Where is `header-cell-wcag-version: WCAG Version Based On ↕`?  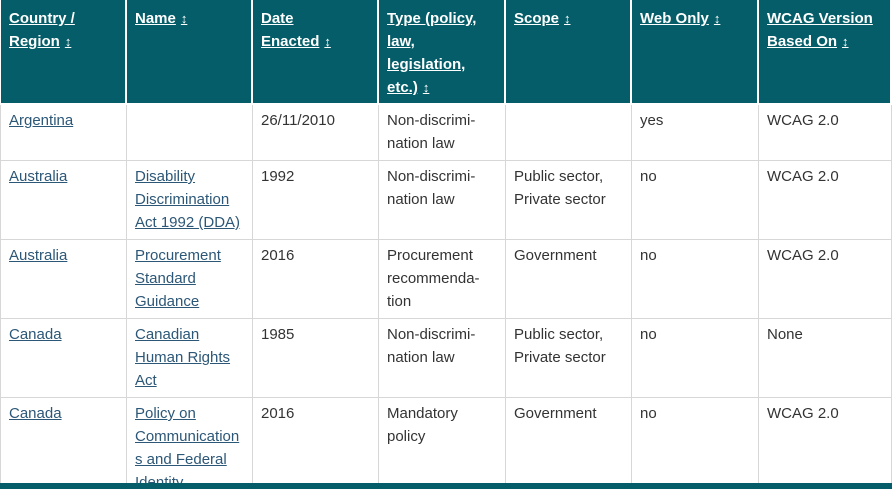
header-cell-wcag-version: WCAG Version Based On ↕ is located at coordinates (825, 52).